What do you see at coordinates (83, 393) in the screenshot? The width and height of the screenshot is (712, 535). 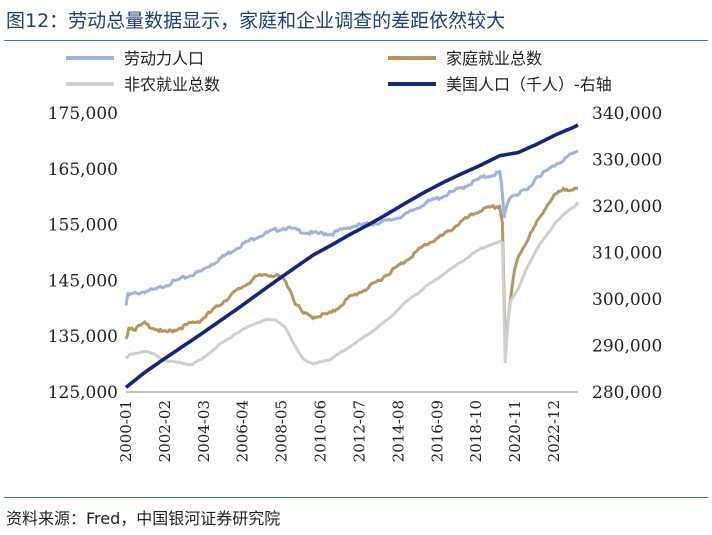 I see `left-tick-label: 125,000` at bounding box center [83, 393].